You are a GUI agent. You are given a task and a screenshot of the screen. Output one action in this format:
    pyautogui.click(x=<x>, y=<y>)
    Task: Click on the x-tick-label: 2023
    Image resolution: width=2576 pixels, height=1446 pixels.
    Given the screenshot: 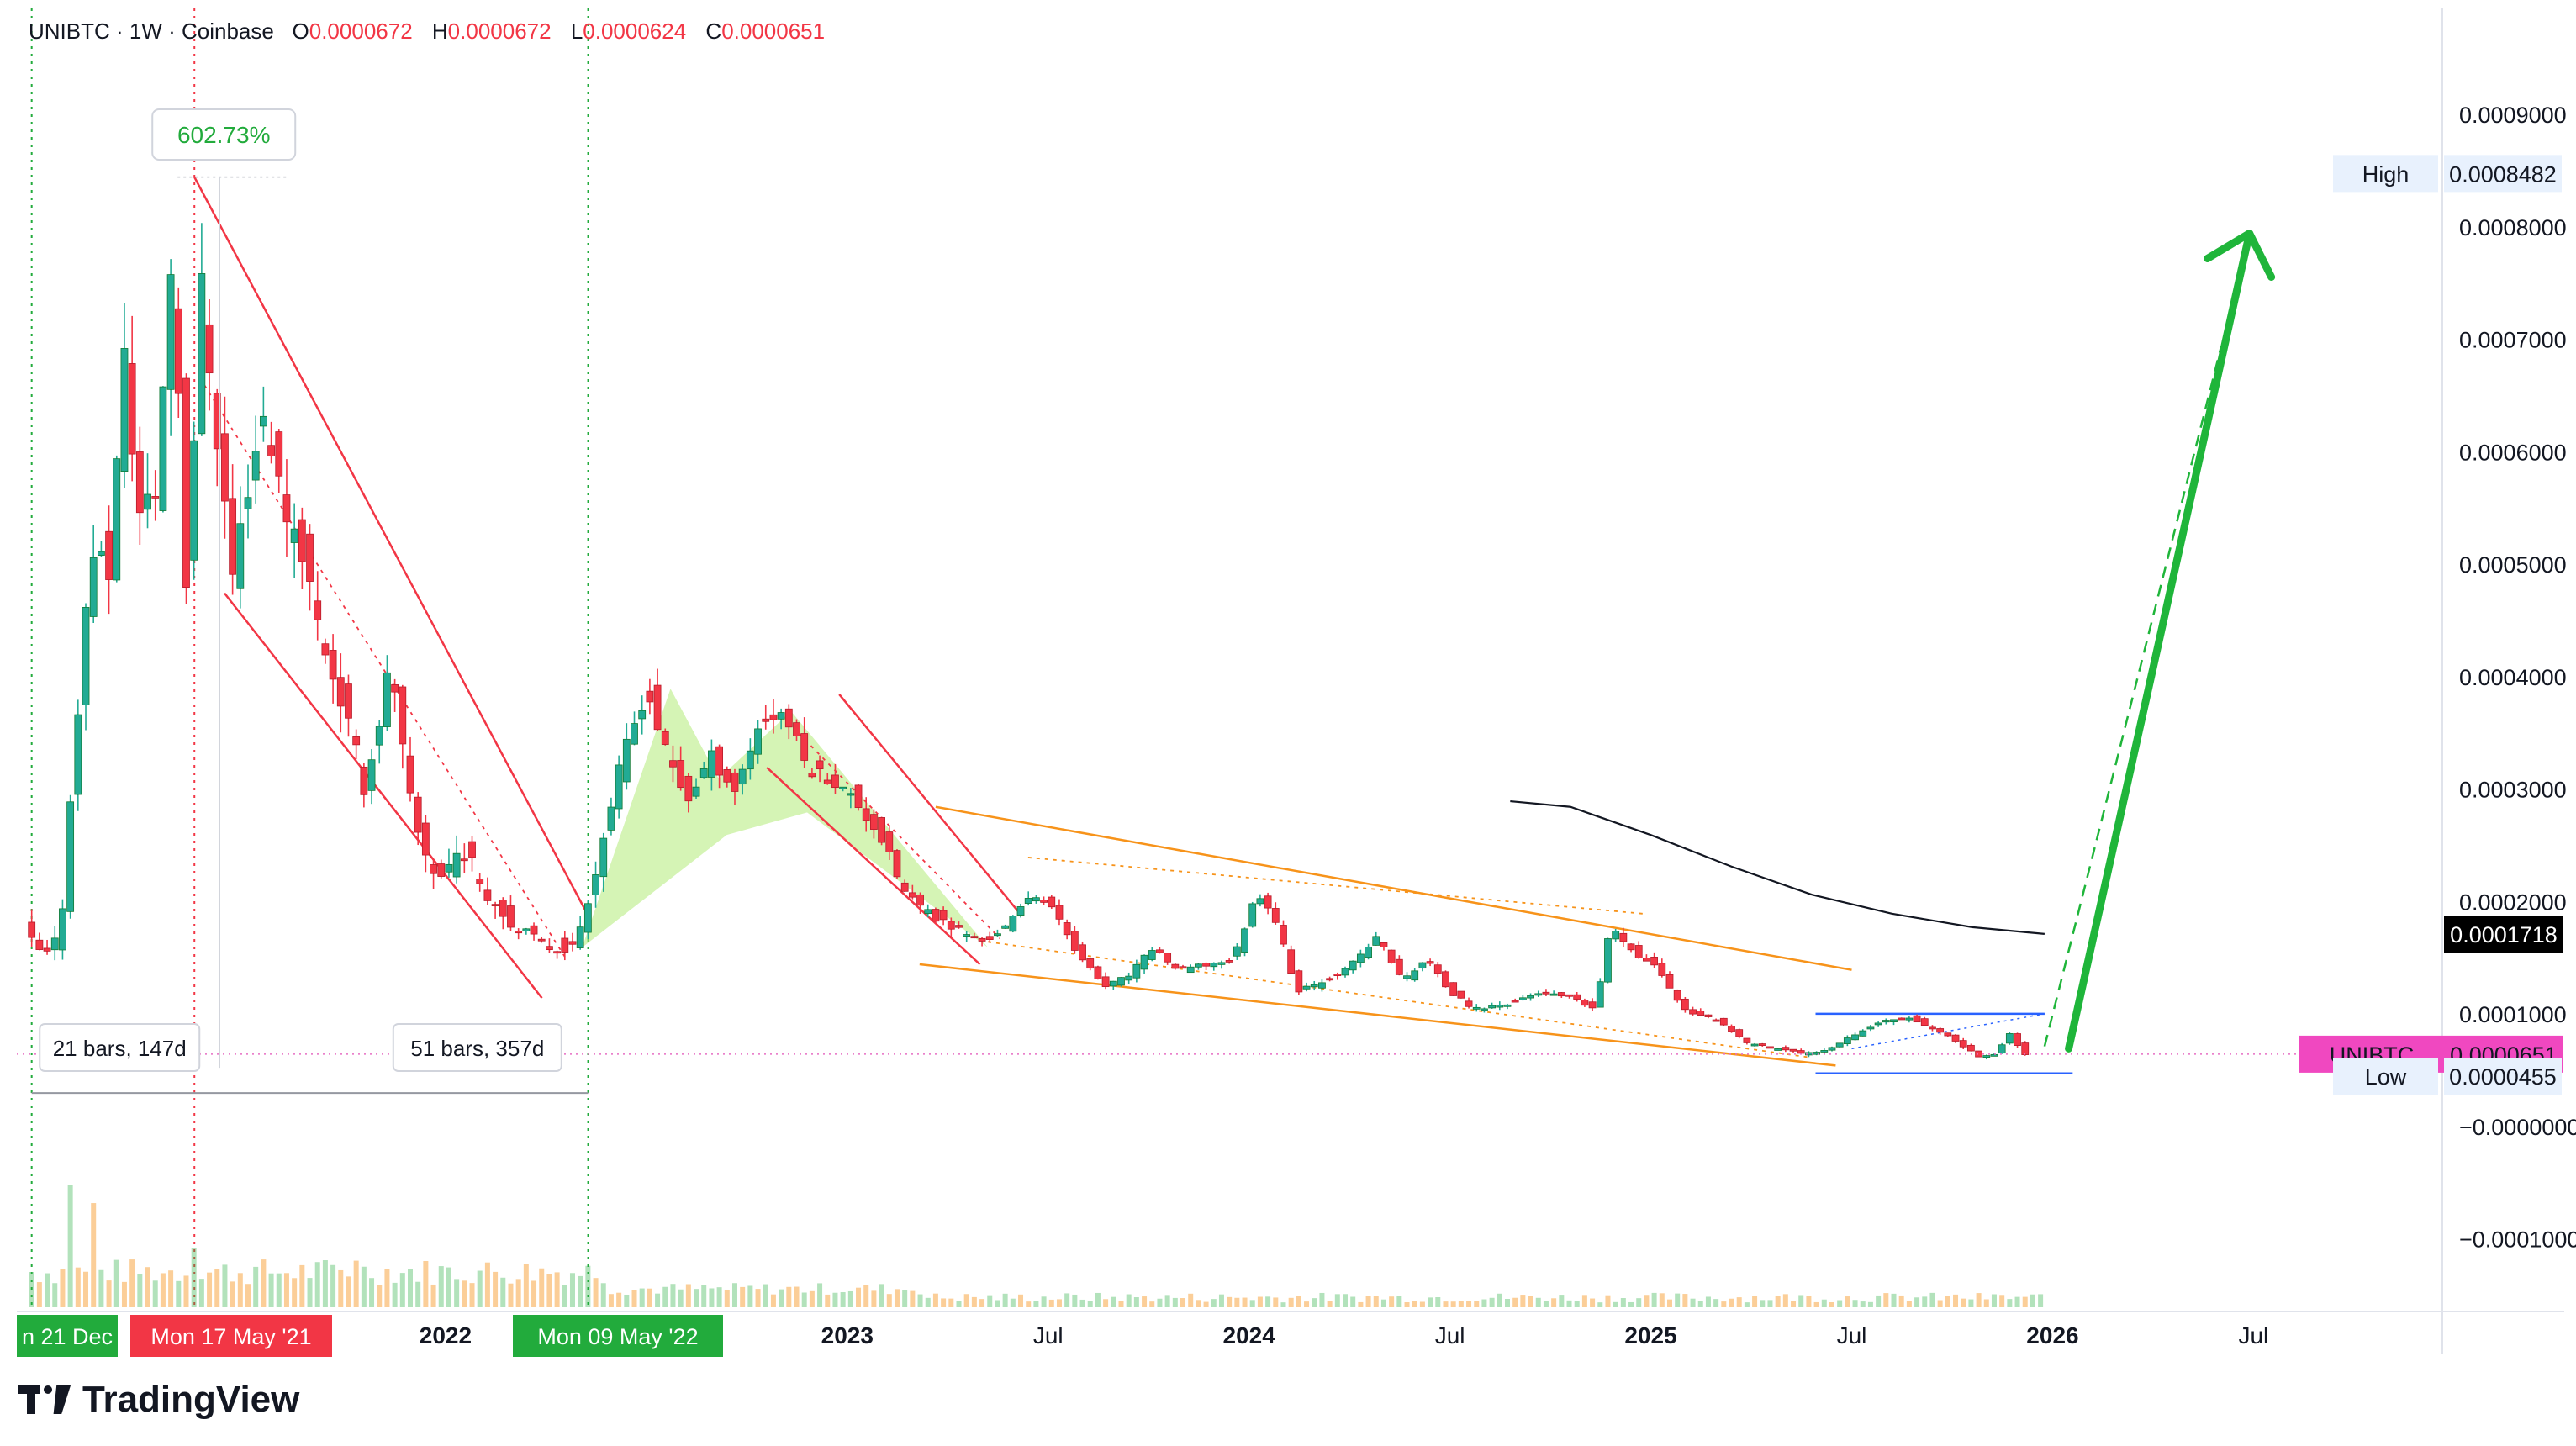 What is the action you would take?
    pyautogui.click(x=847, y=1335)
    